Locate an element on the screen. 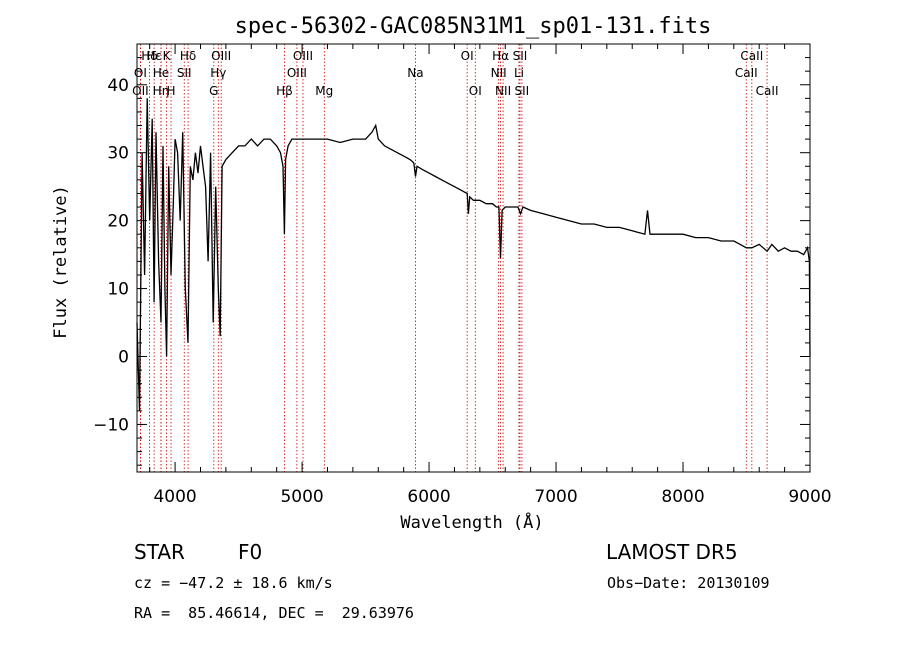 Image resolution: width=900 pixels, height=649 pixels. y-tick-label: 30 is located at coordinates (118, 154).